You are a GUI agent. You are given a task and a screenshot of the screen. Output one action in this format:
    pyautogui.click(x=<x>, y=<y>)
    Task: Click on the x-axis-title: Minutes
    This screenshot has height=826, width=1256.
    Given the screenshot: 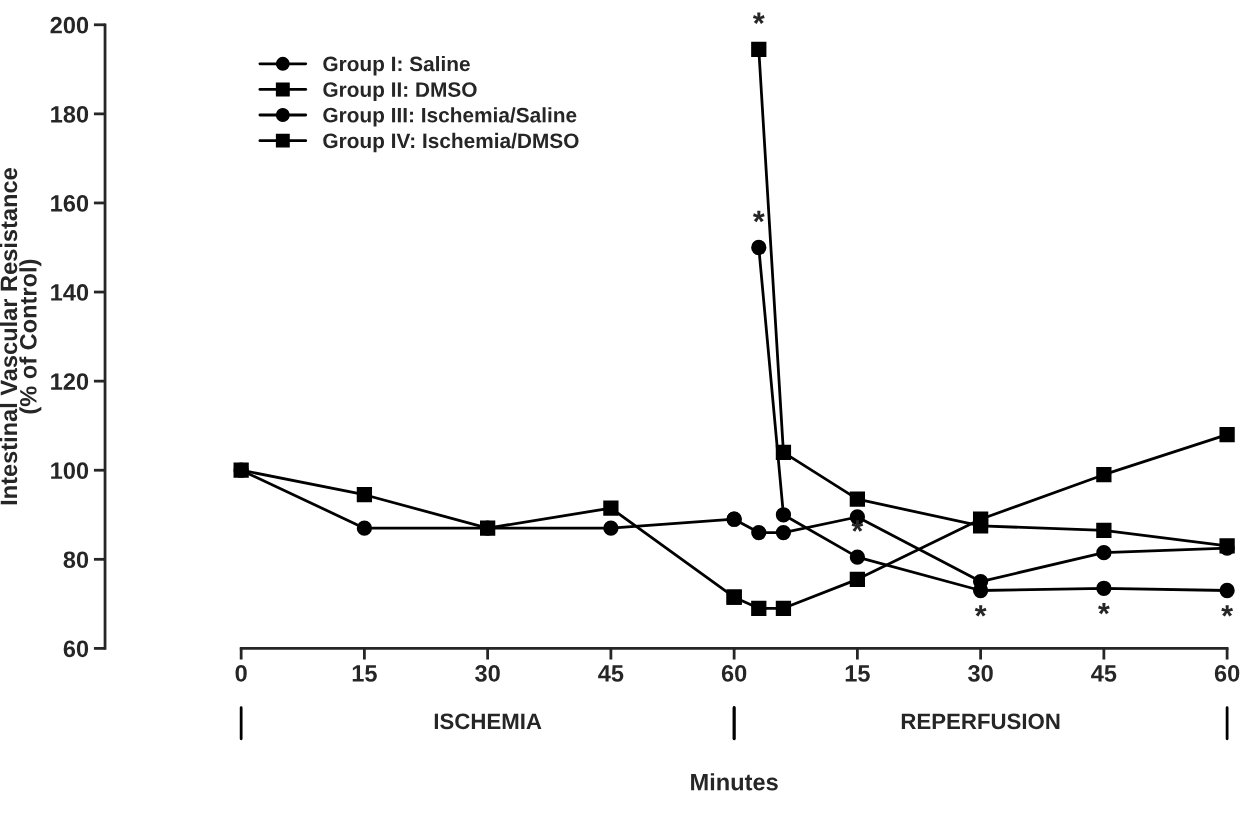 What is the action you would take?
    pyautogui.click(x=734, y=782)
    